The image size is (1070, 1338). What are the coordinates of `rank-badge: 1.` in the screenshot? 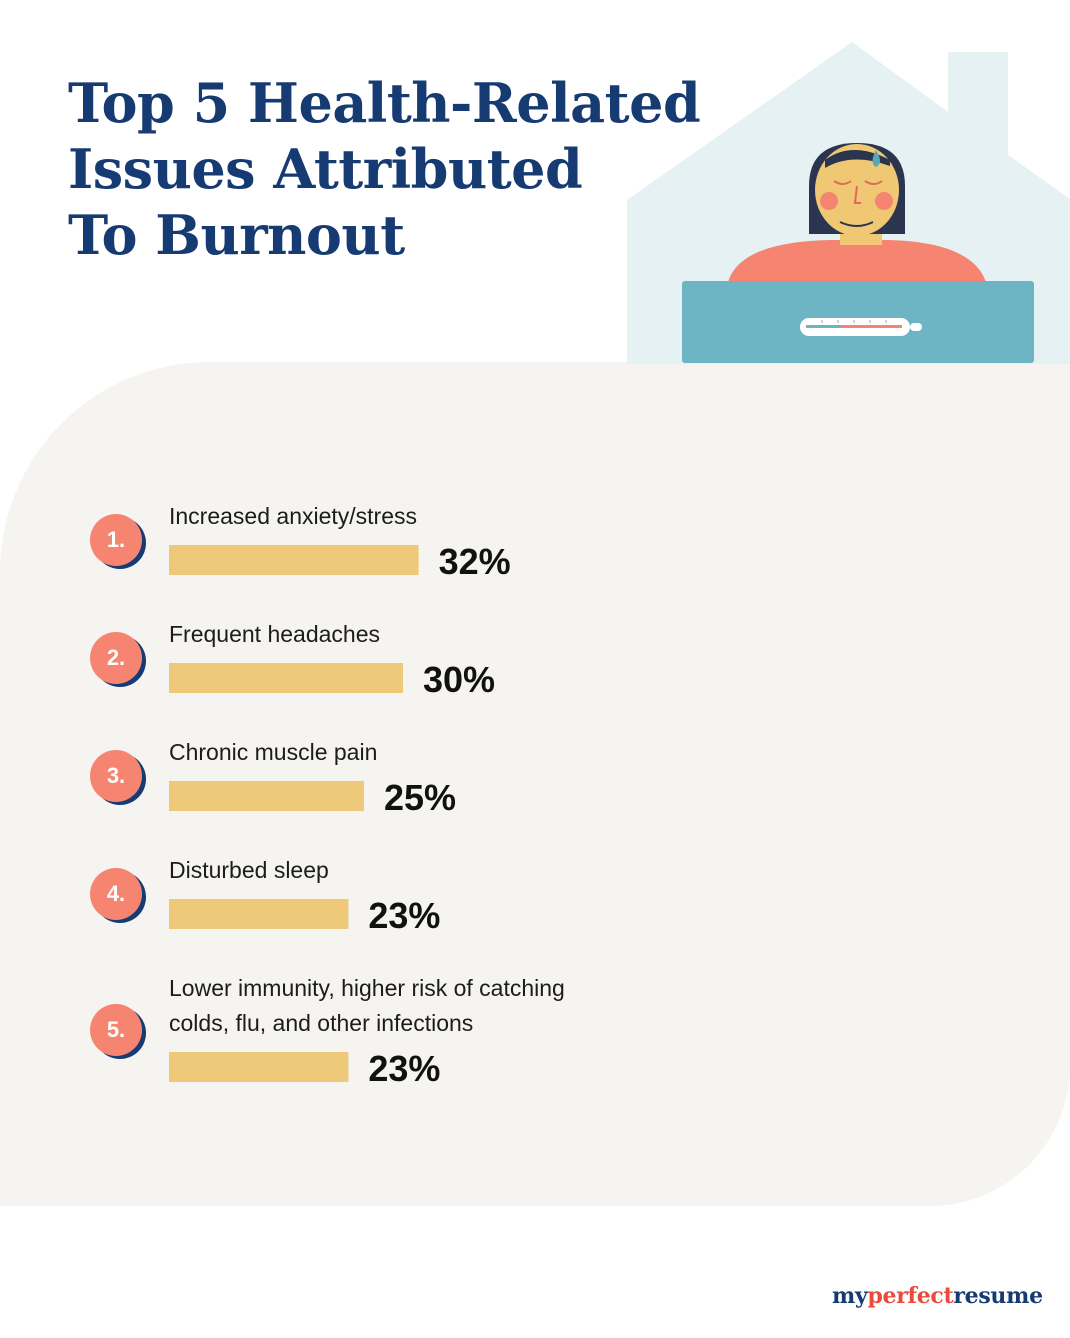 It's located at (116, 540).